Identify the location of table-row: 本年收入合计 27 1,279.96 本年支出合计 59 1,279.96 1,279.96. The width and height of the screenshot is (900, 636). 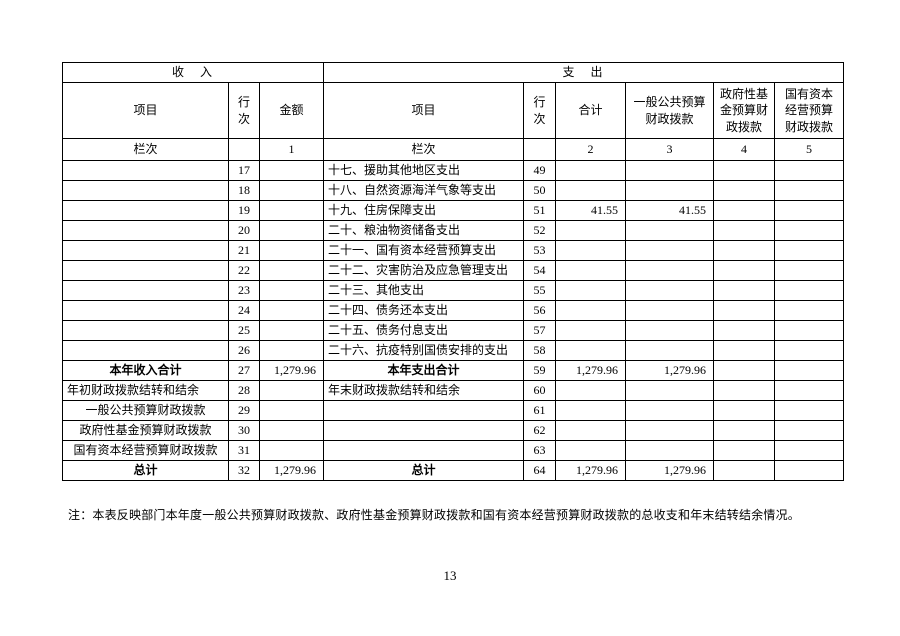
(453, 370).